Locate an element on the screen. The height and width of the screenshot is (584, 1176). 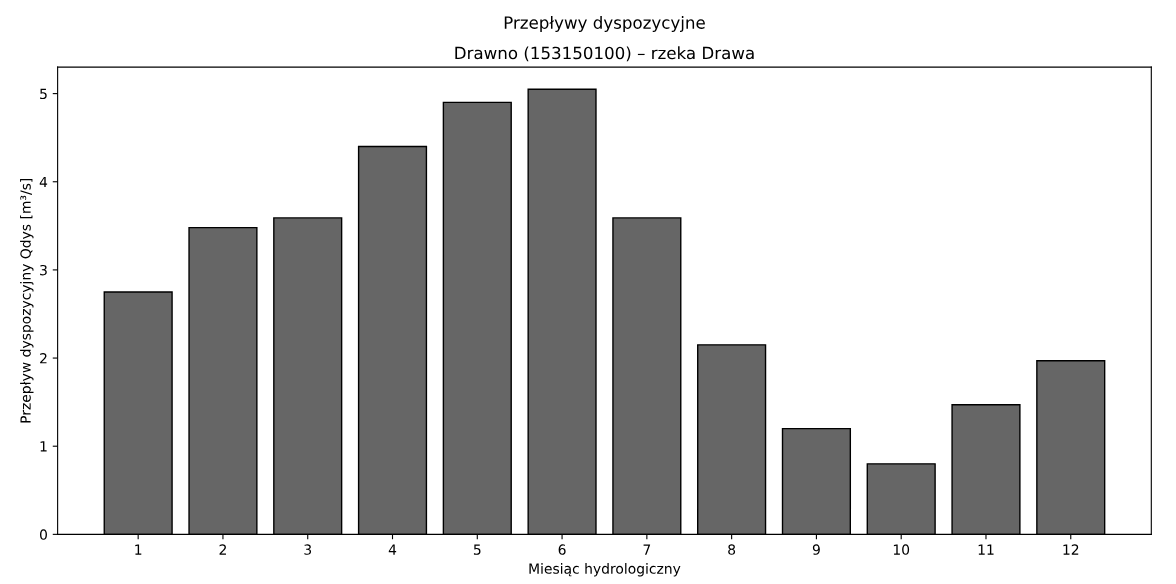
x-tick-label: 5 is located at coordinates (477, 549).